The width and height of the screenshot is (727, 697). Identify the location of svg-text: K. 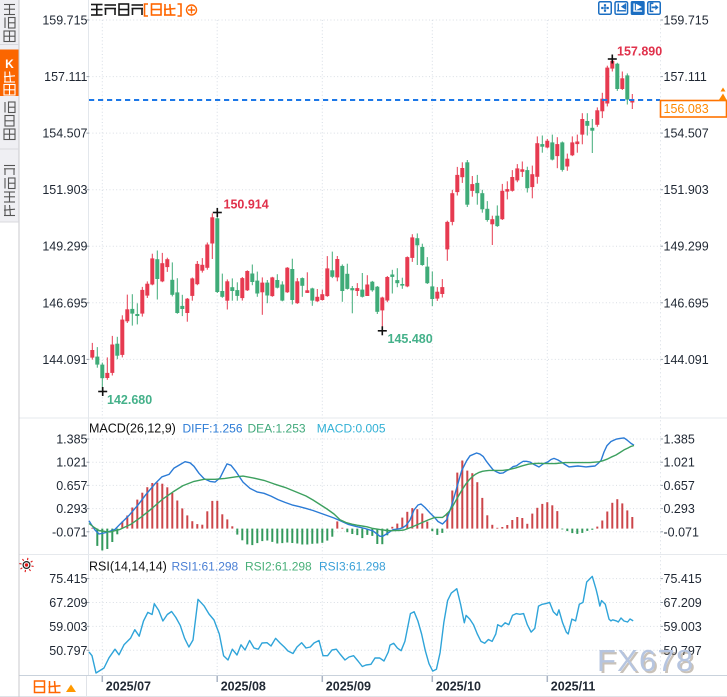
(9, 64).